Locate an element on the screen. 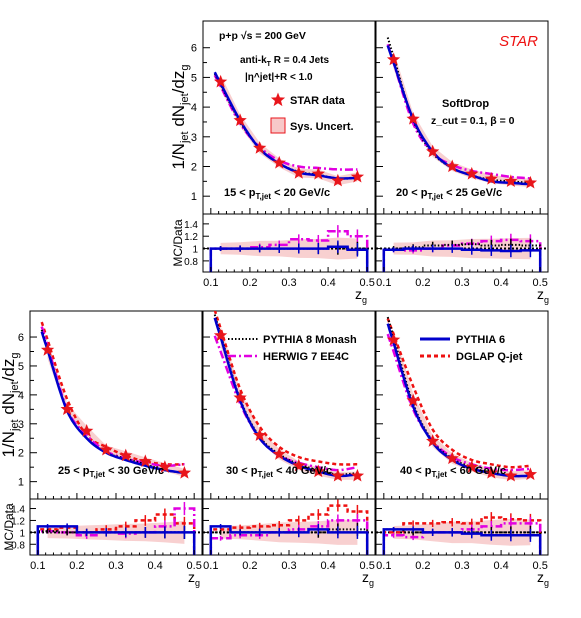 Image resolution: width=581 pixels, height=618 pixels. legend-sys-label: Sys. Uncert. is located at coordinates (322, 127).